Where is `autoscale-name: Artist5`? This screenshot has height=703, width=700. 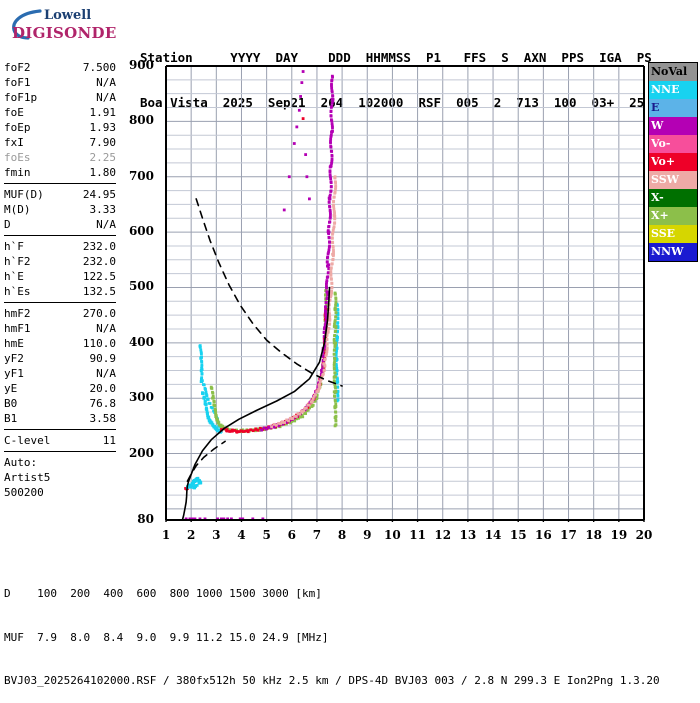 autoscale-name: Artist5 is located at coordinates (27, 477).